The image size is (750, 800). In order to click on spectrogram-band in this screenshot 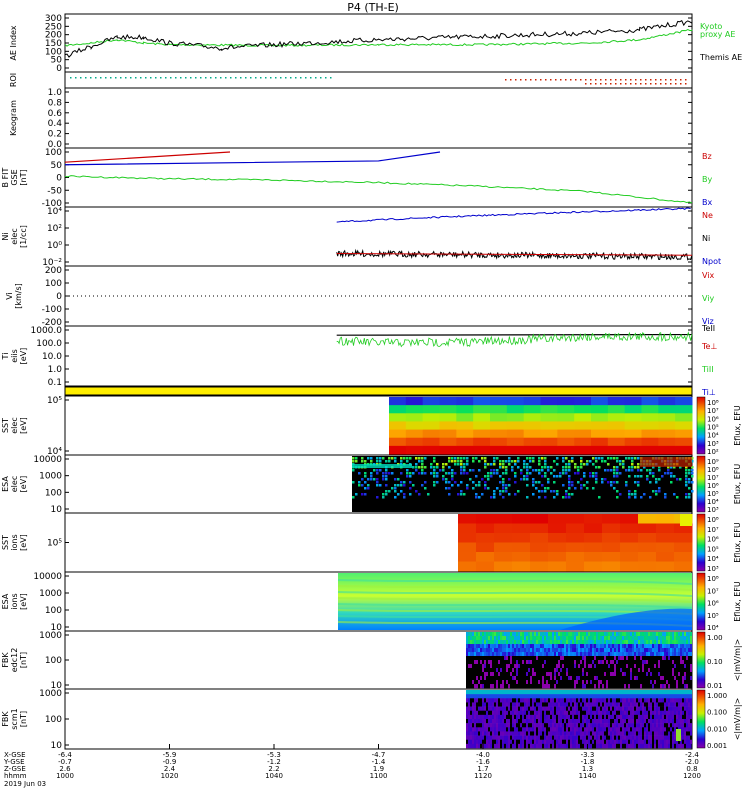, I will do `click(666, 462)`.